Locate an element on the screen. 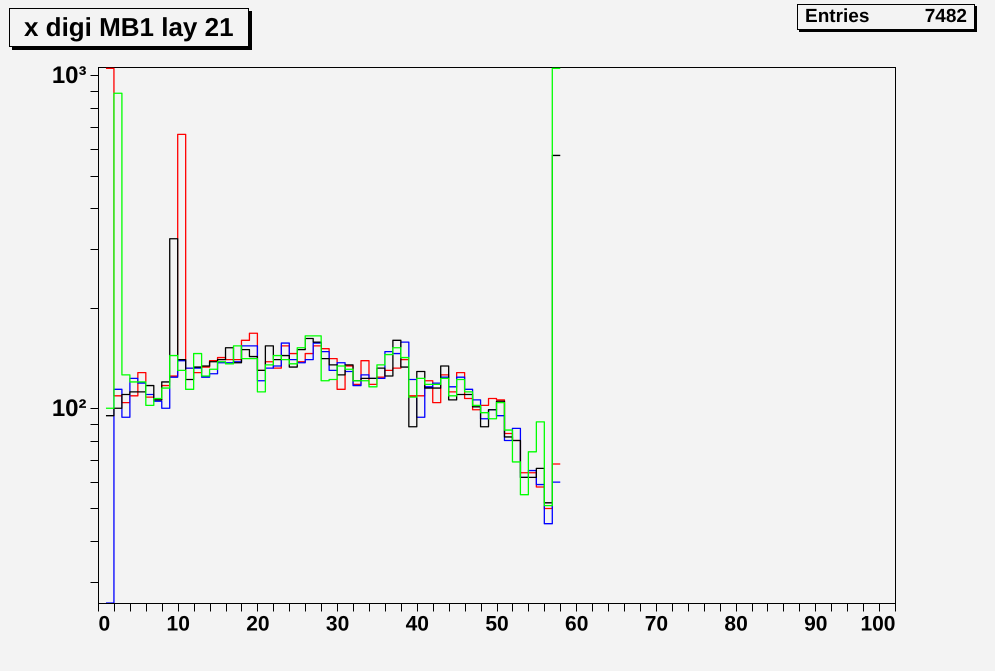 The image size is (995, 671). x-tick-label: 20 is located at coordinates (258, 624).